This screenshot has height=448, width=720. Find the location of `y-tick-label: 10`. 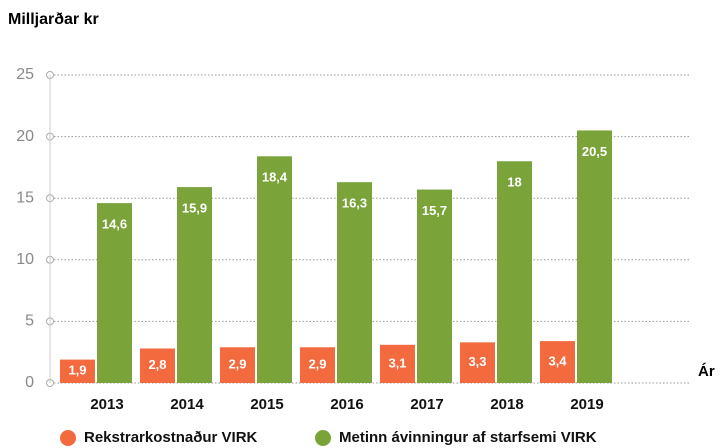

y-tick-label: 10 is located at coordinates (25, 259).